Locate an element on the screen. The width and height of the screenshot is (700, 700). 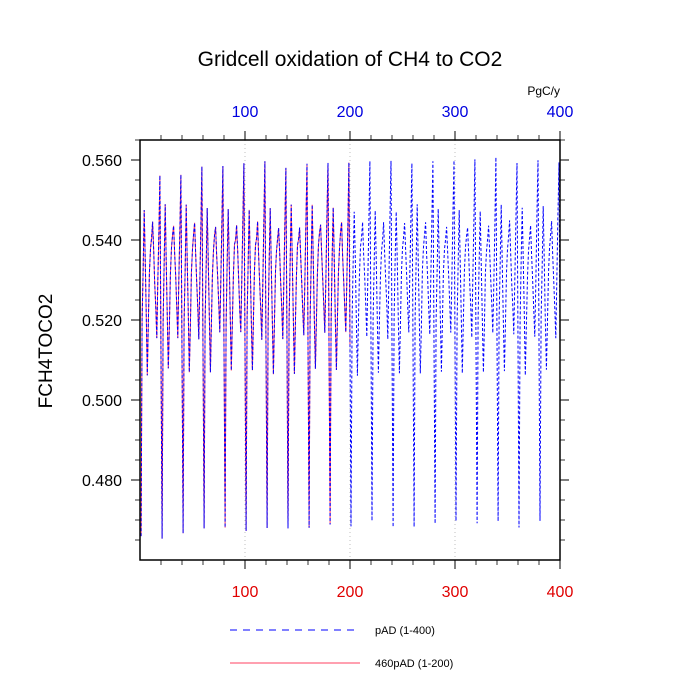
legend-label-pad: pAD (1-400) is located at coordinates (405, 631).